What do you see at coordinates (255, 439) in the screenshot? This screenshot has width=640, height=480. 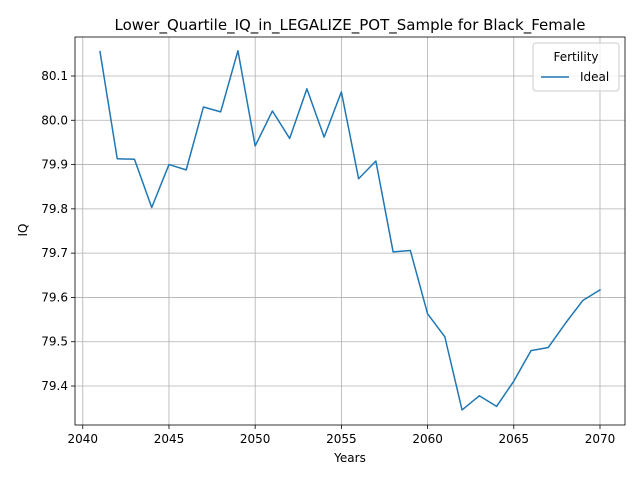 I see `x-tick-label: 2050` at bounding box center [255, 439].